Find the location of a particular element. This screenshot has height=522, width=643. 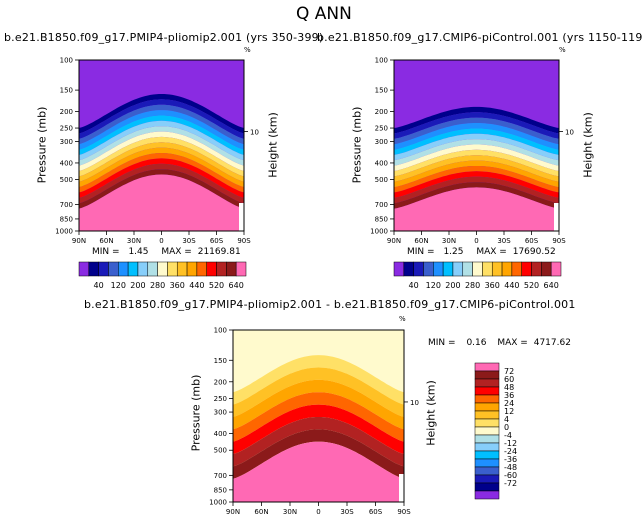

panel-3-plot-area is located at coordinates (318, 416).